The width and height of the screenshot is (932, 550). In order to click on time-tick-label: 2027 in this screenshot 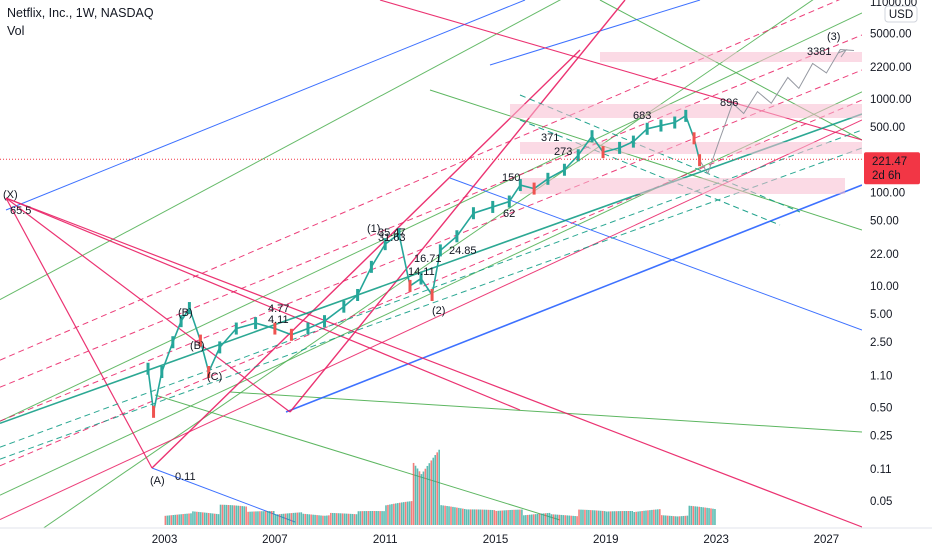, I will do `click(827, 540)`.